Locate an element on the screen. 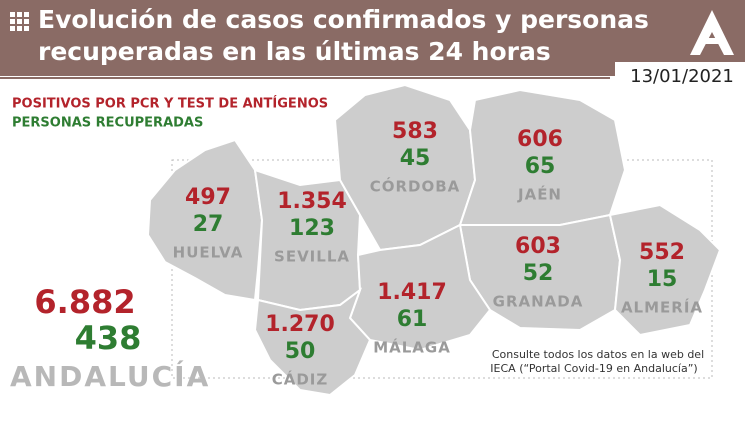 This screenshot has width=745, height=422. positives: 1.354 is located at coordinates (312, 201).